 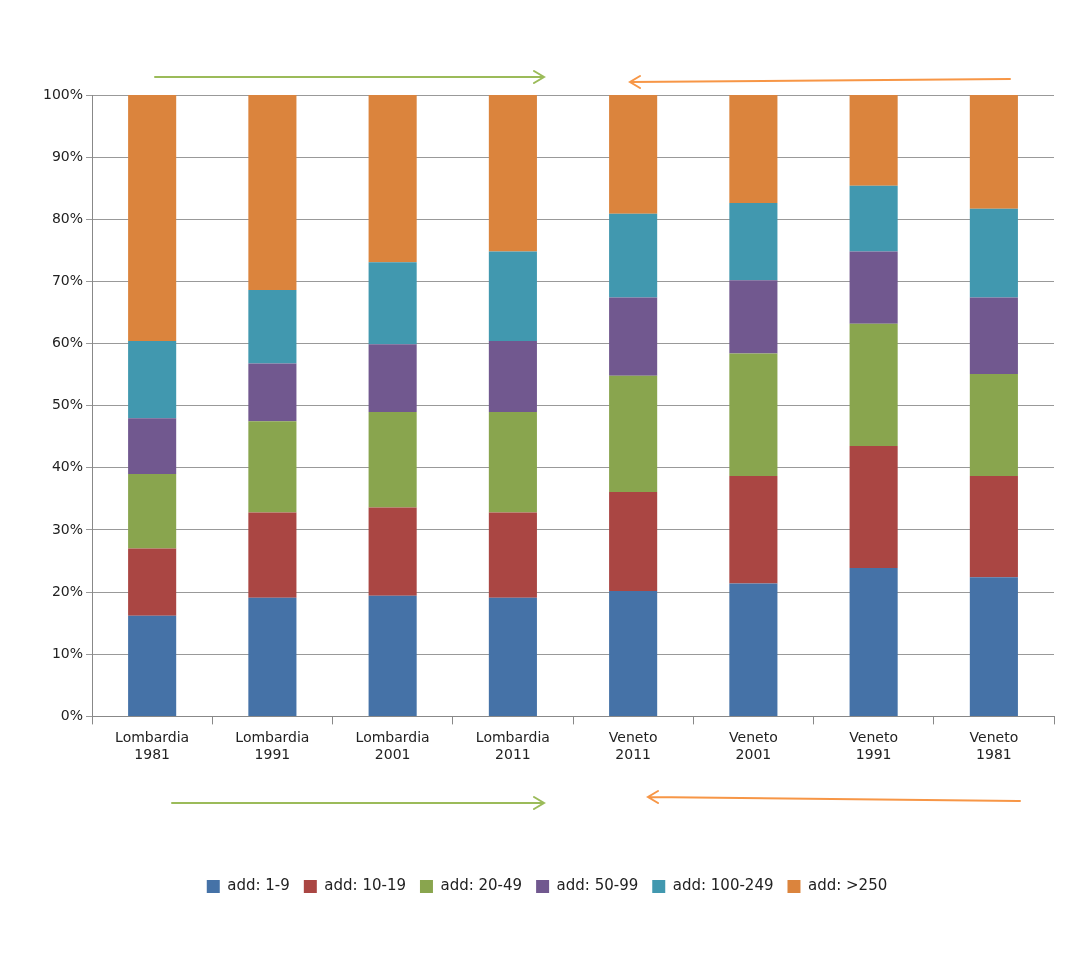 I want to click on y-tick-label: 30%, so click(x=67, y=528).